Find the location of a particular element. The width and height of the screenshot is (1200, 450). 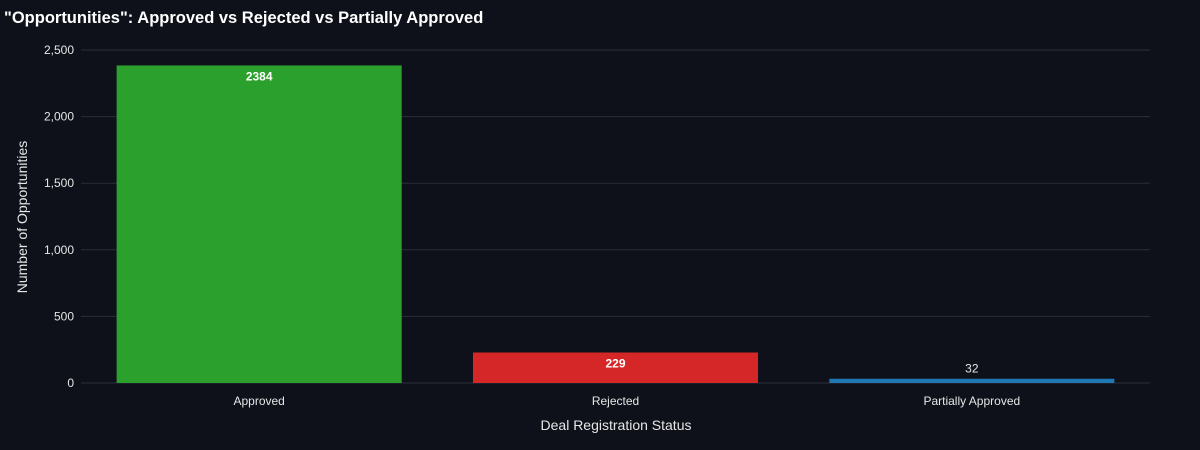

x-tick-label: Partially Approved is located at coordinates (971, 401).